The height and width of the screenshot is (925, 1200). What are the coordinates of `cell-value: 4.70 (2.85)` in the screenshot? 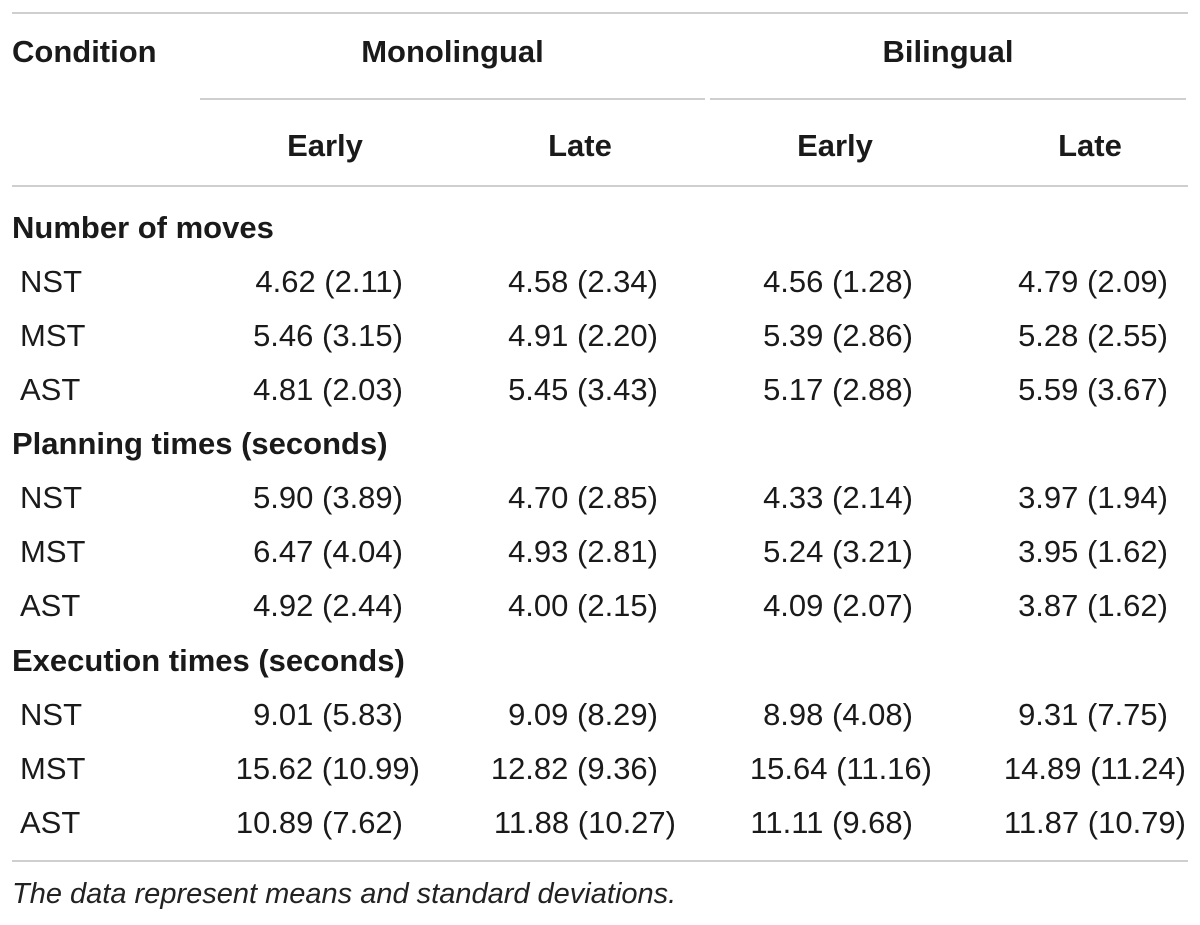 It's located at (583, 497).